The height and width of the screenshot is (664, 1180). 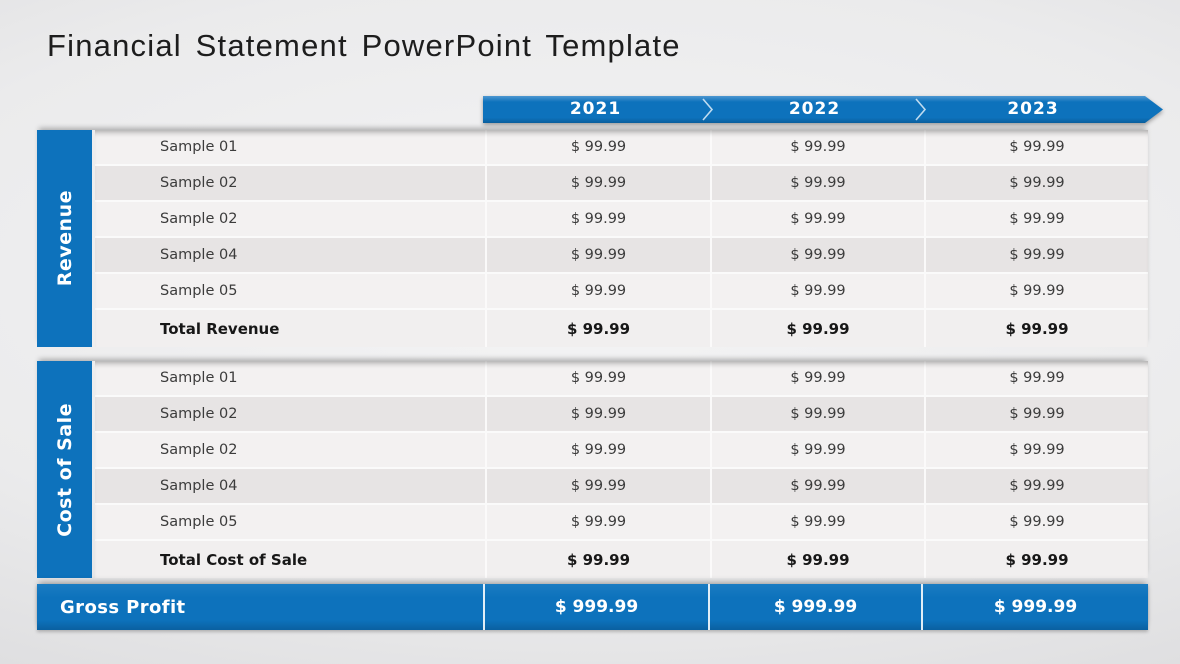 I want to click on row-label: Total Cost of Sale, so click(x=291, y=559).